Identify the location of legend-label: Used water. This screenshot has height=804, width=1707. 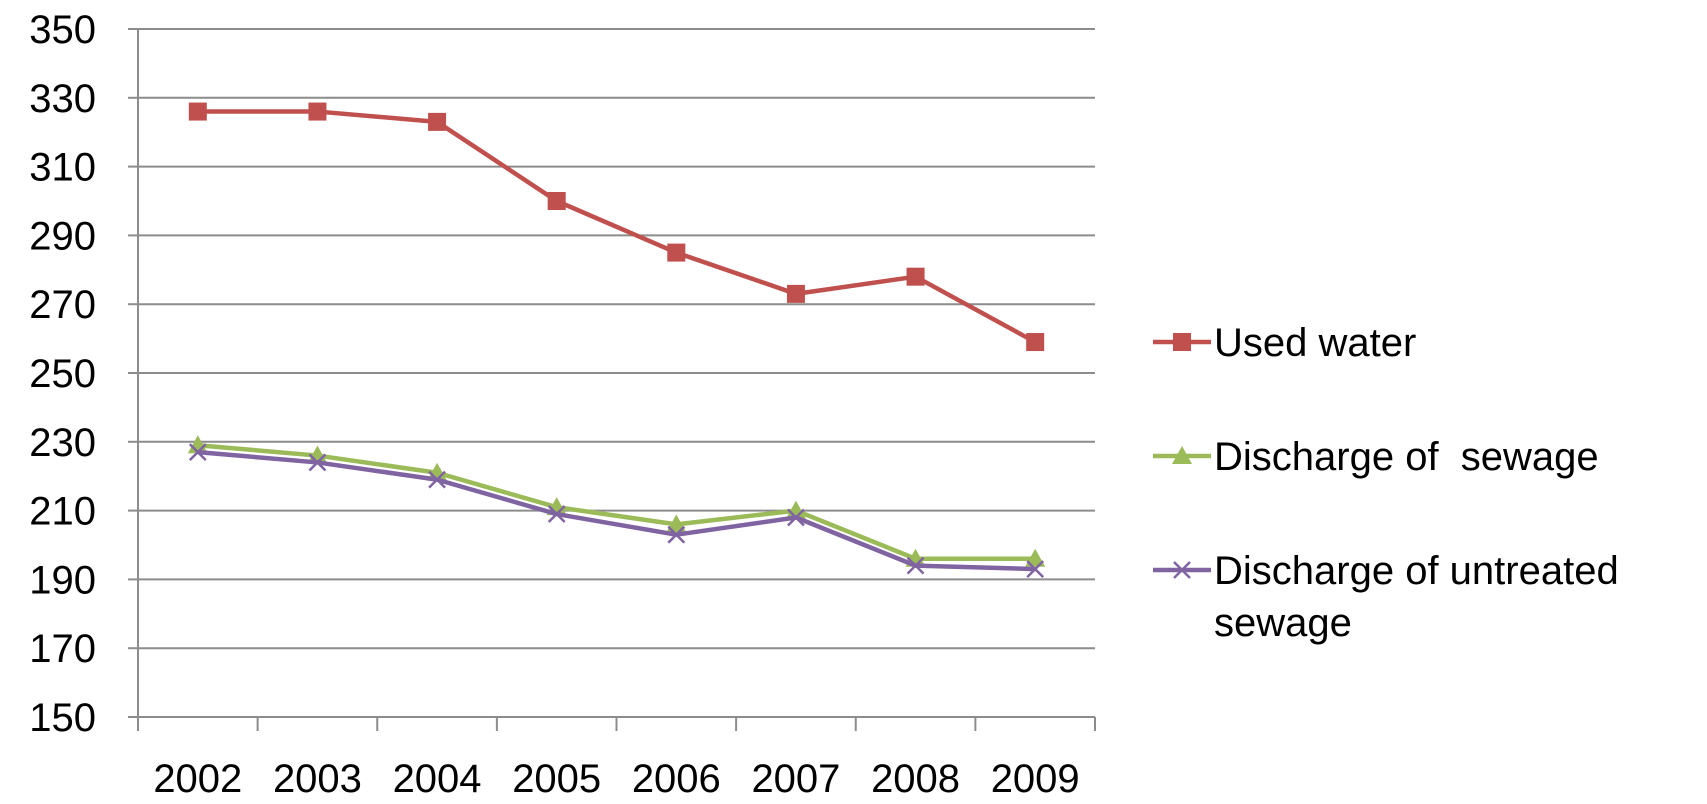
(1315, 343).